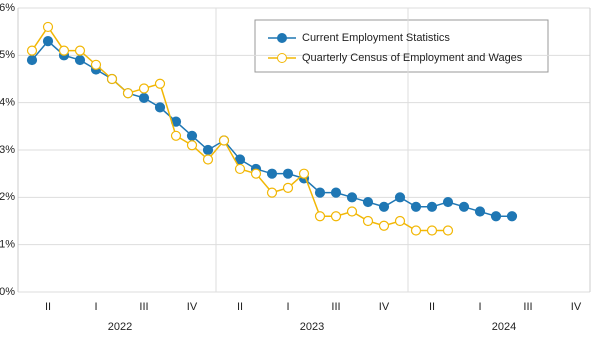 This screenshot has height=337, width=600. What do you see at coordinates (7, 245) in the screenshot?
I see `y-tick-label: 1%` at bounding box center [7, 245].